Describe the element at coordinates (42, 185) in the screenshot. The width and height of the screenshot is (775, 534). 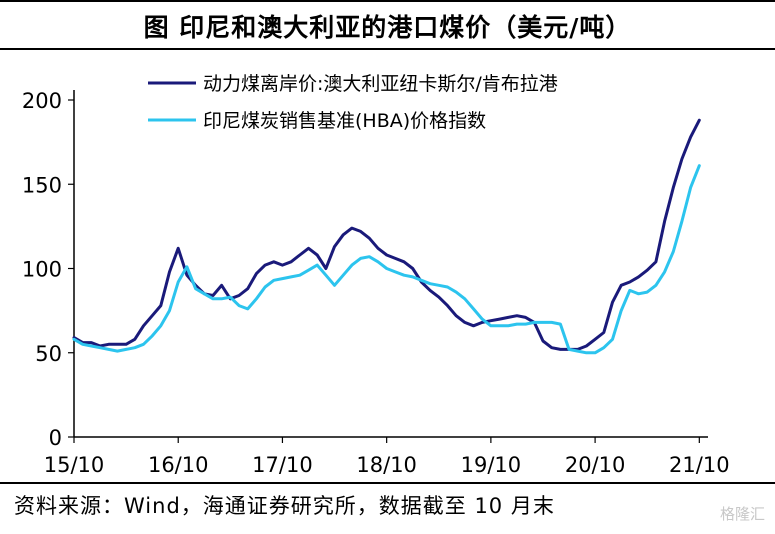
I see `y-tick-label: 150` at that location.